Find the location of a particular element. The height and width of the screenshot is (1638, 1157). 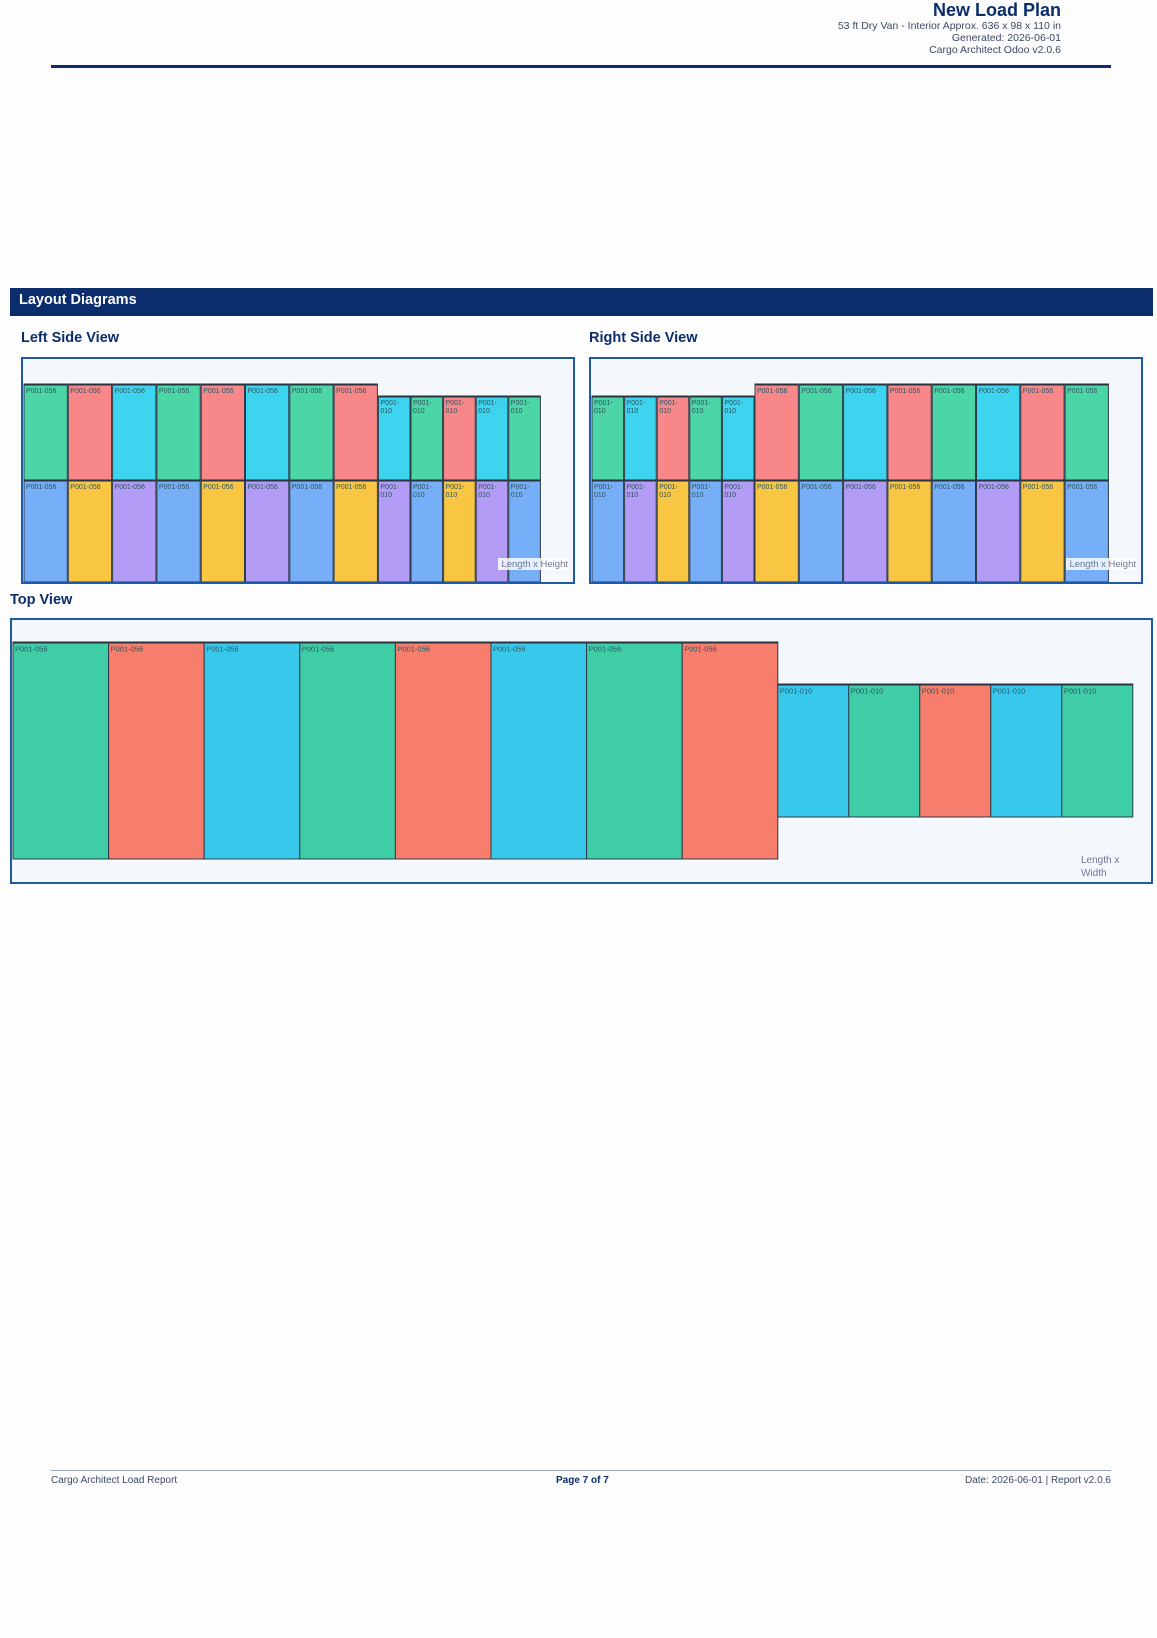

left-view-title: Left Side View is located at coordinates (70, 338).